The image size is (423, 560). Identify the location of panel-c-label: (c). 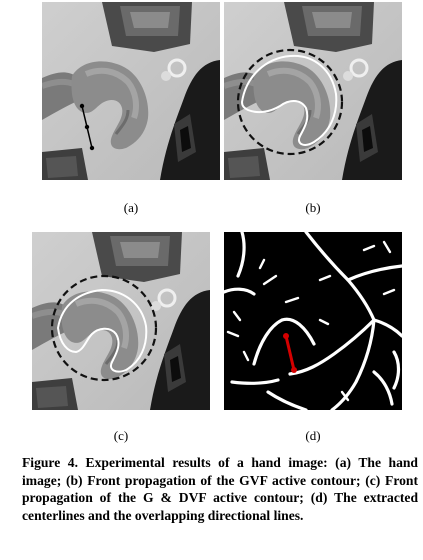
(121, 436).